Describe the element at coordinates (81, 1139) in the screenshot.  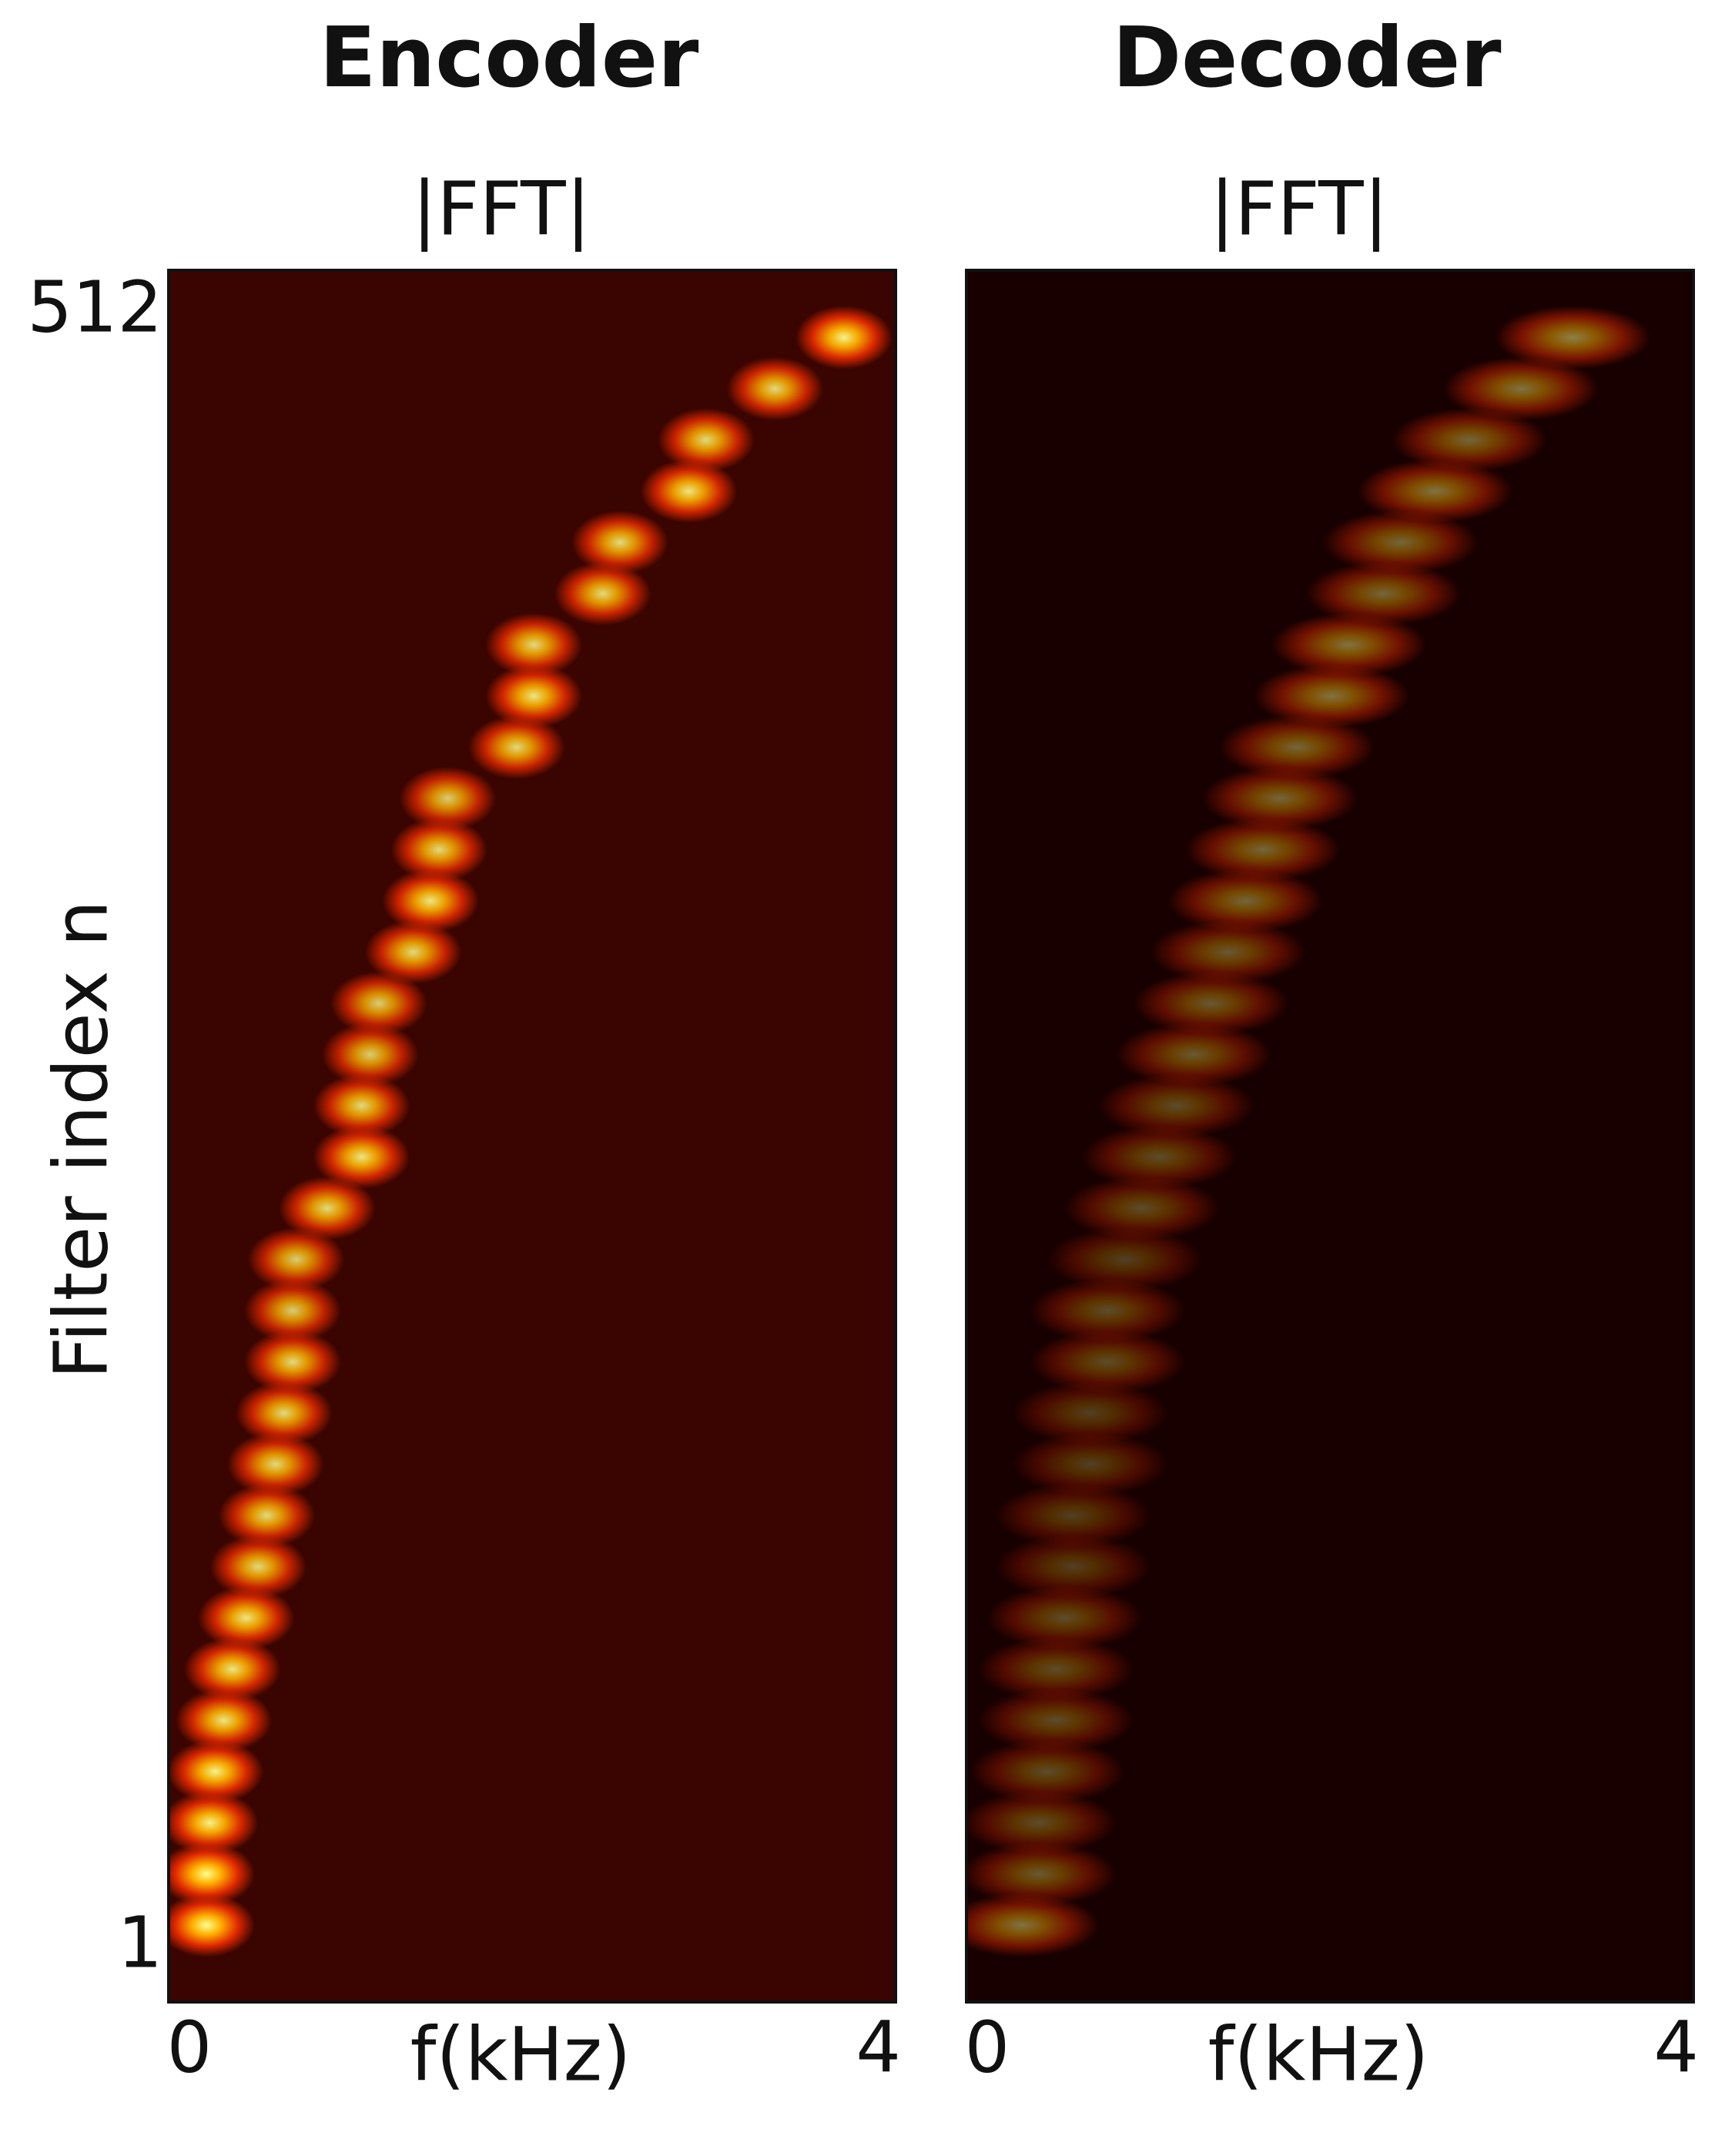
I see `y-axis-label: Filter index n` at that location.